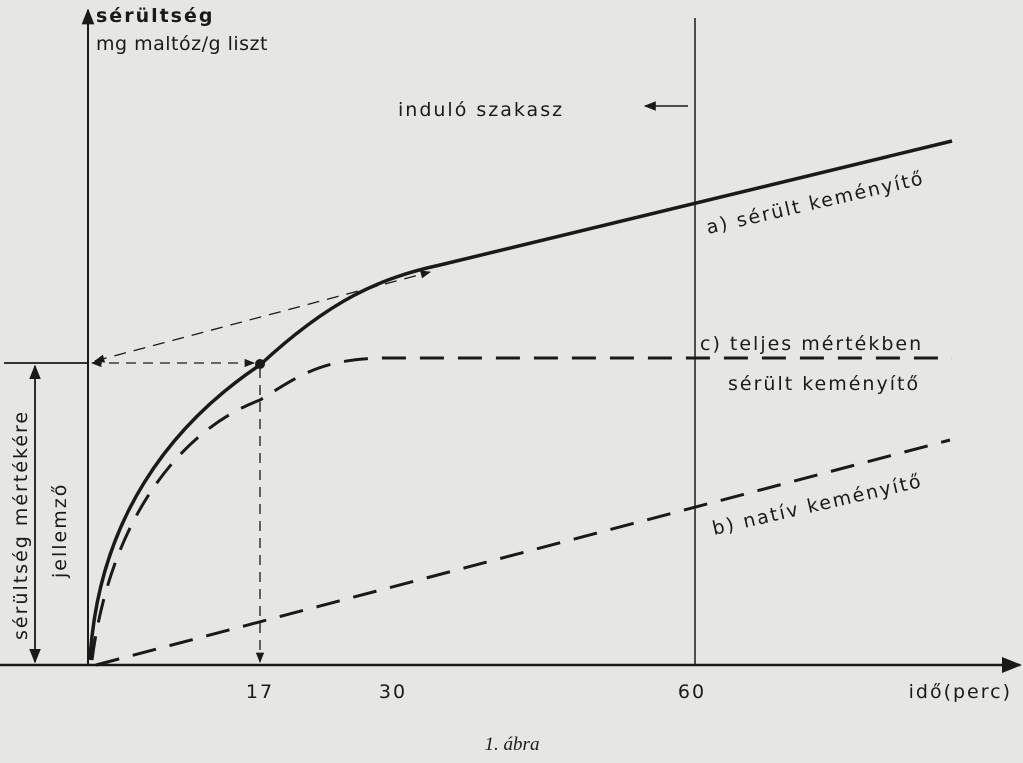  Describe the element at coordinates (260, 364) in the screenshot. I see `intersection-point` at that location.